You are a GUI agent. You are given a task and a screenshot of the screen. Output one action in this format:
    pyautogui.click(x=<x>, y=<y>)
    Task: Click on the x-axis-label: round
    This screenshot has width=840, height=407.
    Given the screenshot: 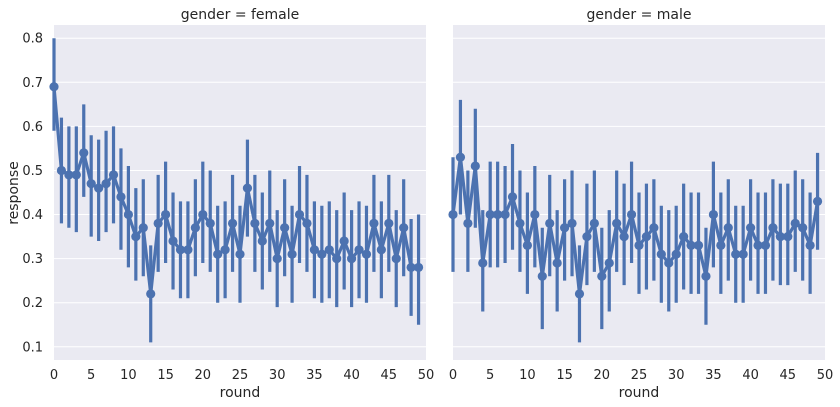 What is the action you would take?
    pyautogui.click(x=240, y=393)
    